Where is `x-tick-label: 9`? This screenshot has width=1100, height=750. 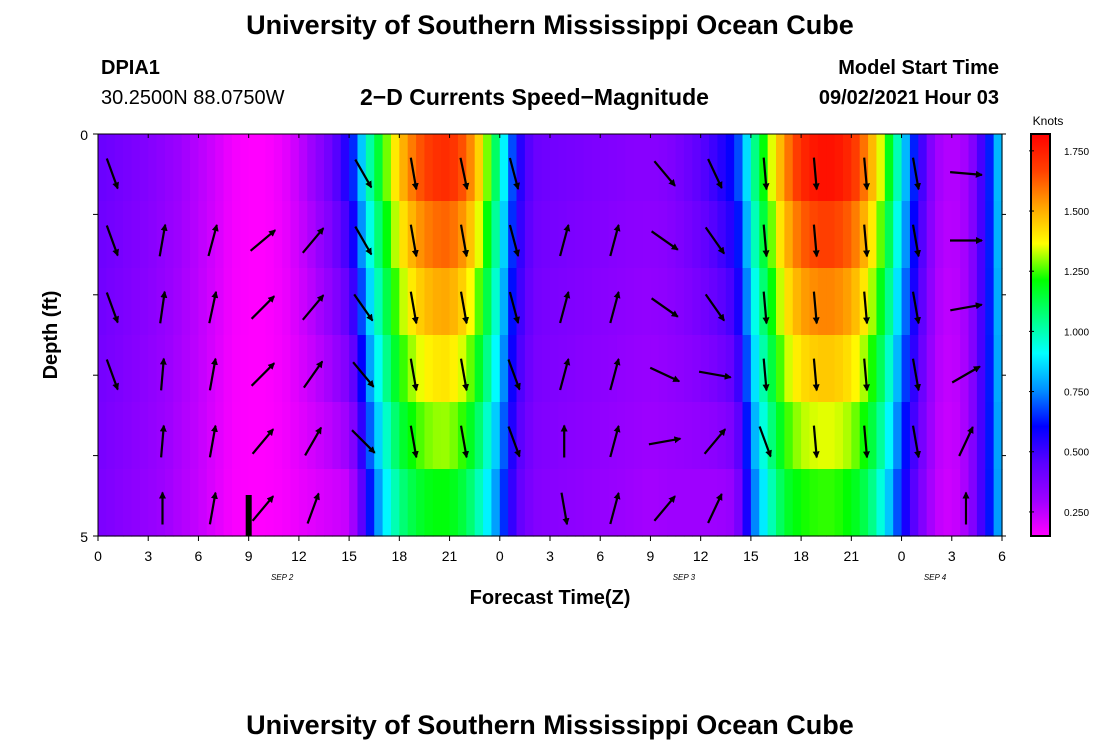
x-tick-label: 9 is located at coordinates (249, 556).